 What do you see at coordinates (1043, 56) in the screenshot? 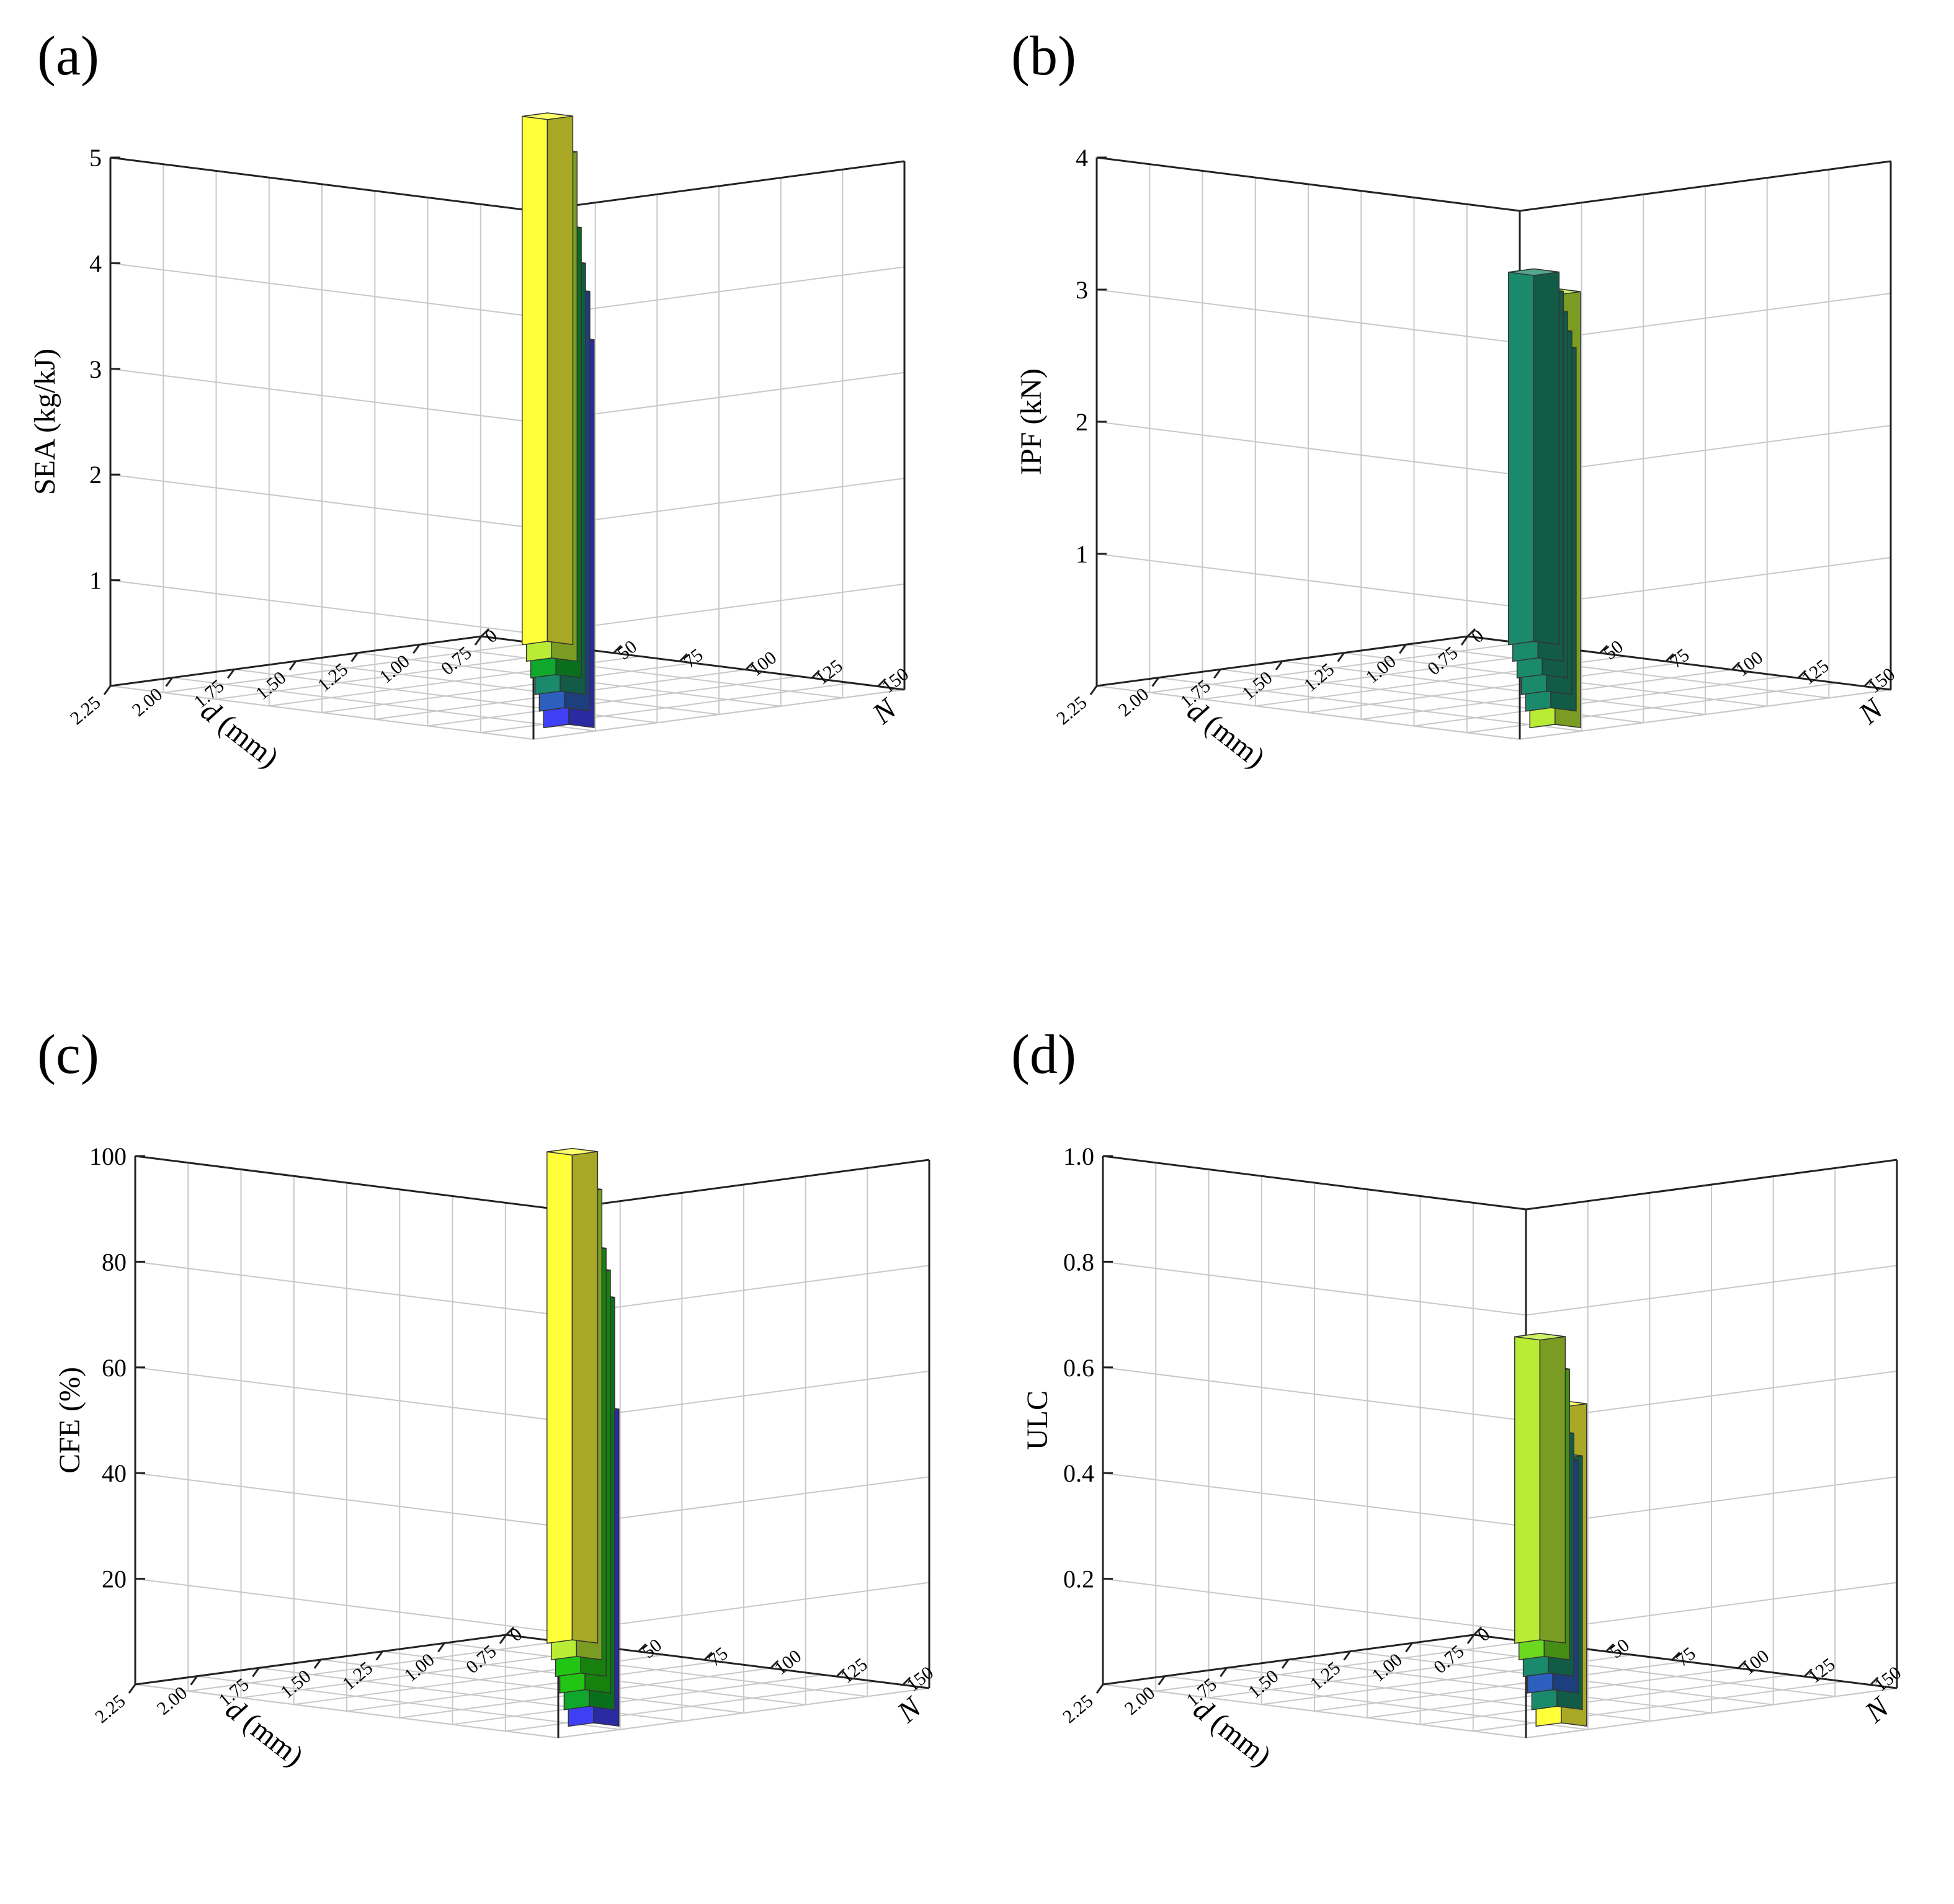
I see `panel-label: (b)` at bounding box center [1043, 56].